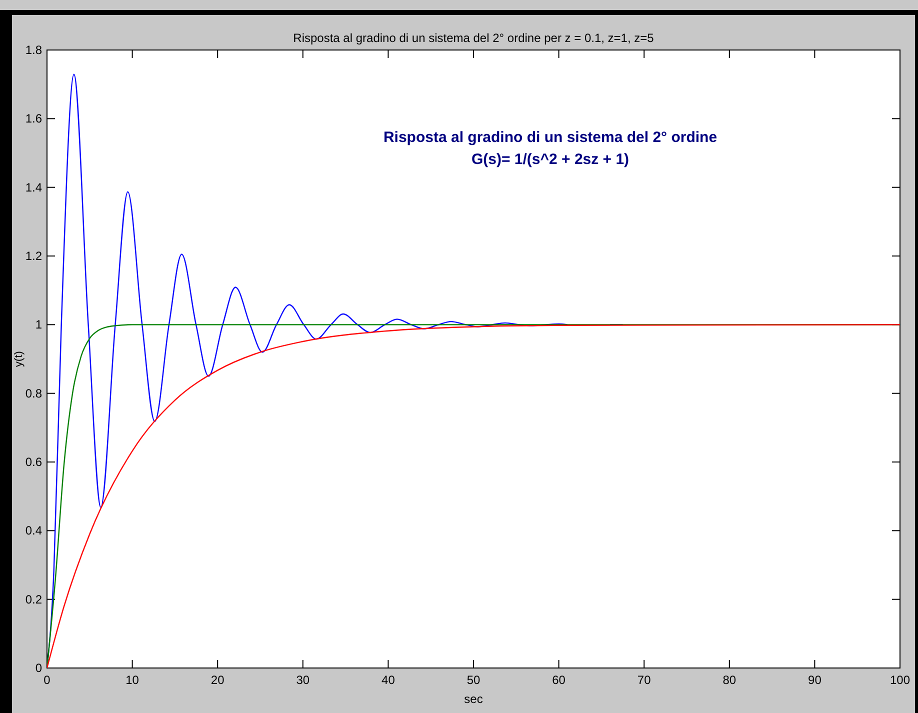 The image size is (918, 713). Describe the element at coordinates (33, 187) in the screenshot. I see `y-tick-label: 1.4` at that location.